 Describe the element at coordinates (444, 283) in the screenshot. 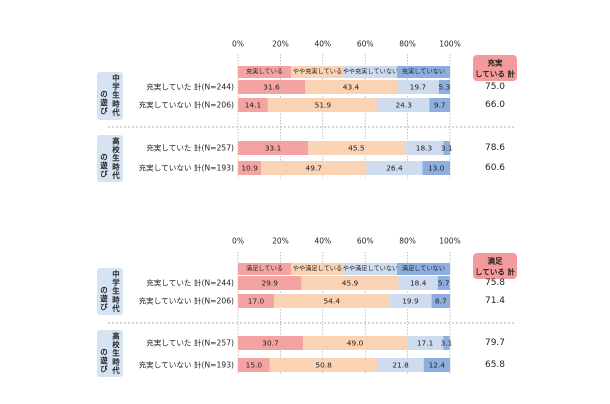

I see `bar-value-label: 5.7` at that location.